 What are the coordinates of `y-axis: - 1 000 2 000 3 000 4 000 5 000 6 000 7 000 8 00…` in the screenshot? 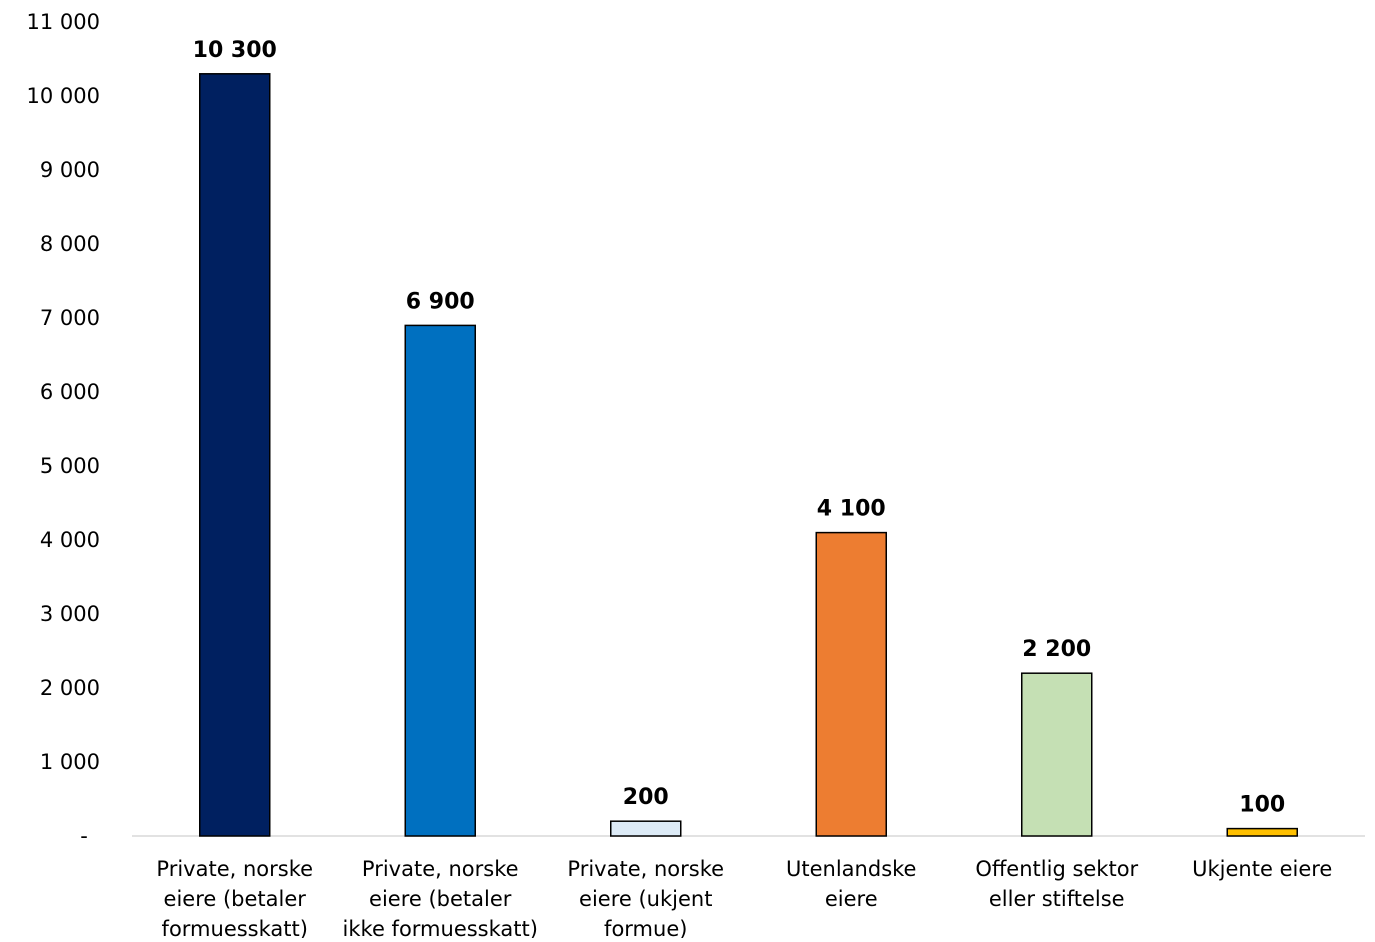 It's located at (63, 429).